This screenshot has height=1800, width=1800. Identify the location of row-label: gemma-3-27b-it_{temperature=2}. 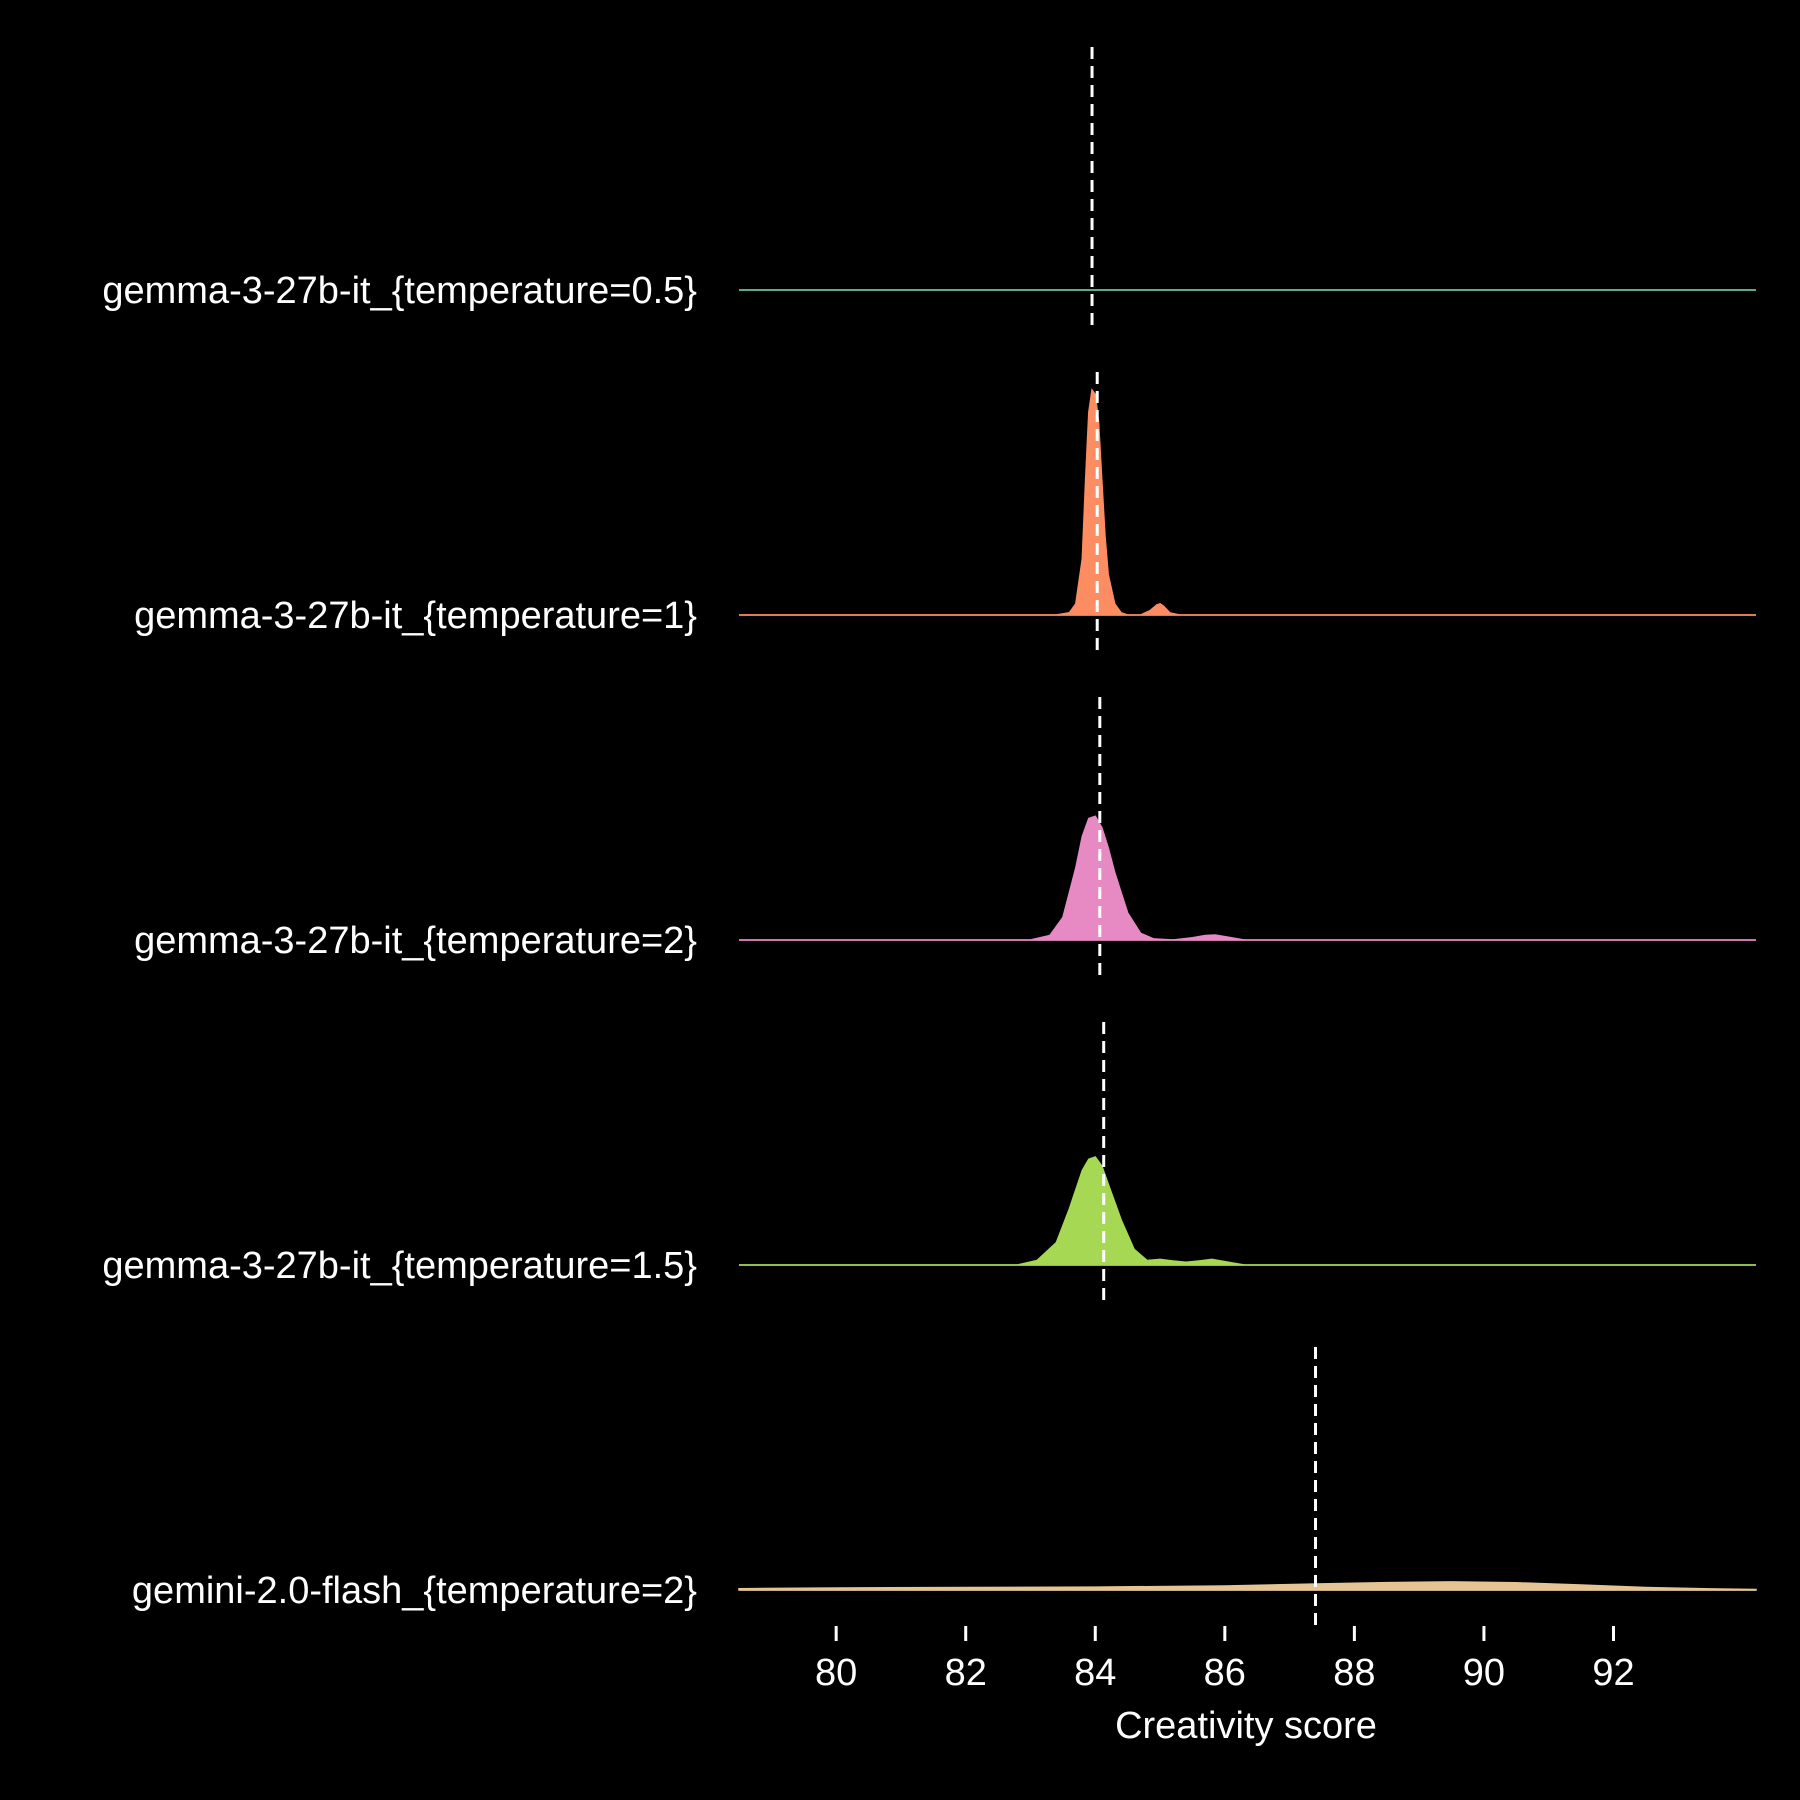
(415, 941).